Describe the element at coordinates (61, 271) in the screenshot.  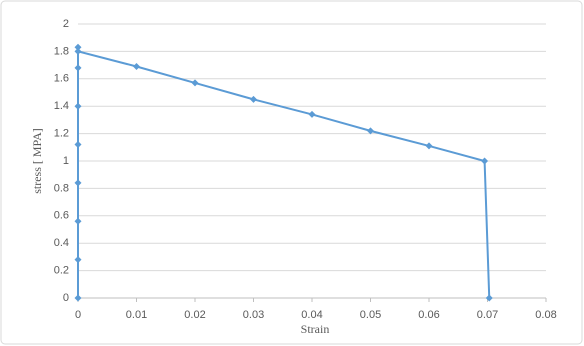
I see `y-tick-label: 0.2` at that location.